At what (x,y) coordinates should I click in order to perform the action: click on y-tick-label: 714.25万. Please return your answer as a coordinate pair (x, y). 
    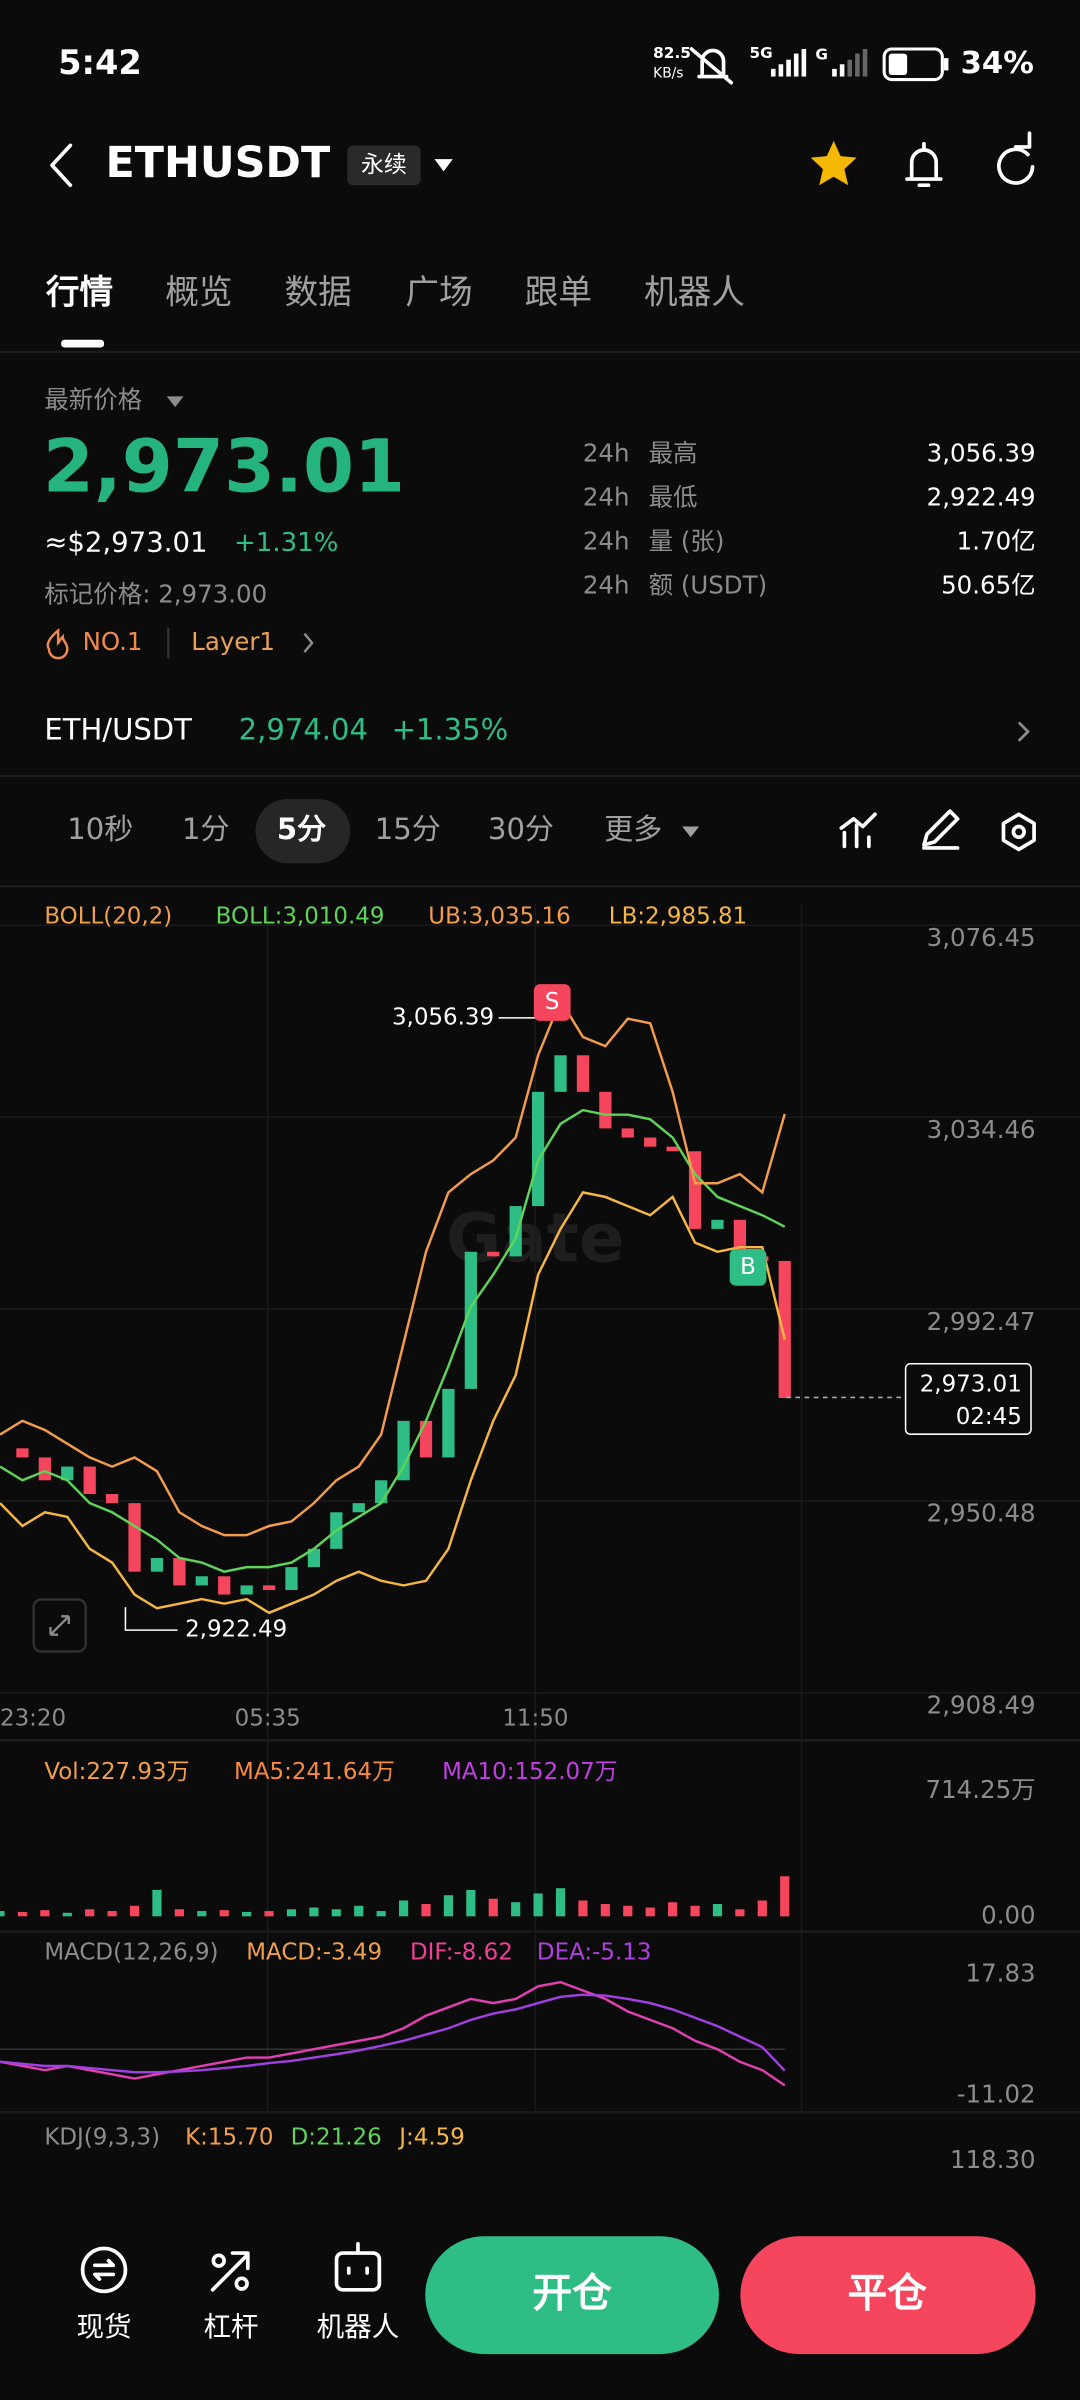
    Looking at the image, I should click on (981, 1789).